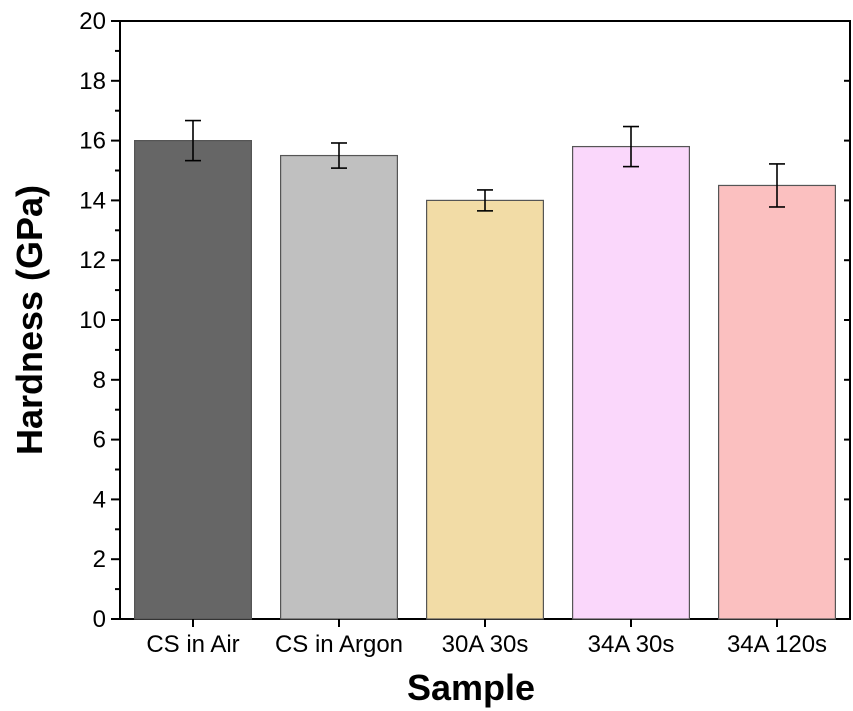 The width and height of the screenshot is (853, 711). What do you see at coordinates (99, 559) in the screenshot?
I see `y-tick-label: 2` at bounding box center [99, 559].